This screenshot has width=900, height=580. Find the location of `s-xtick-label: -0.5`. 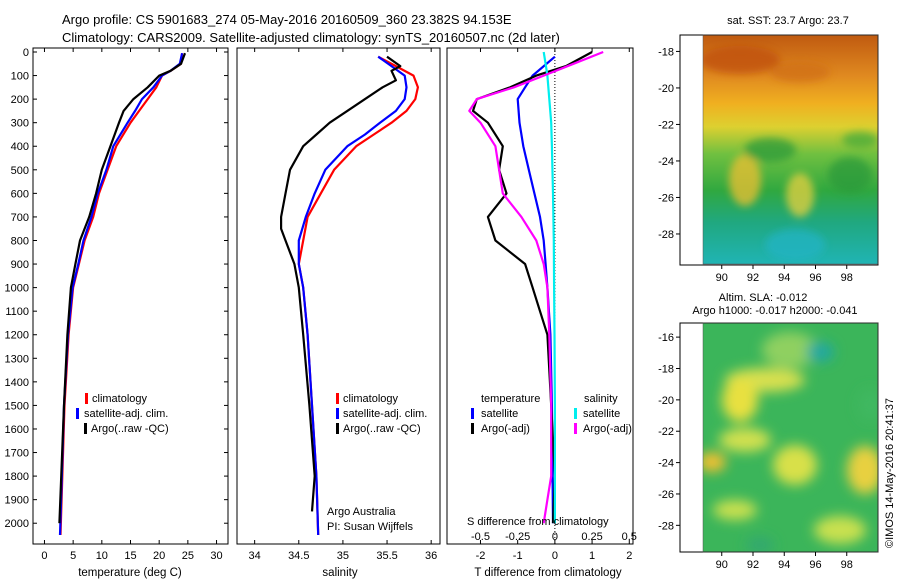

s-xtick-label: -0.5 is located at coordinates (480, 537).